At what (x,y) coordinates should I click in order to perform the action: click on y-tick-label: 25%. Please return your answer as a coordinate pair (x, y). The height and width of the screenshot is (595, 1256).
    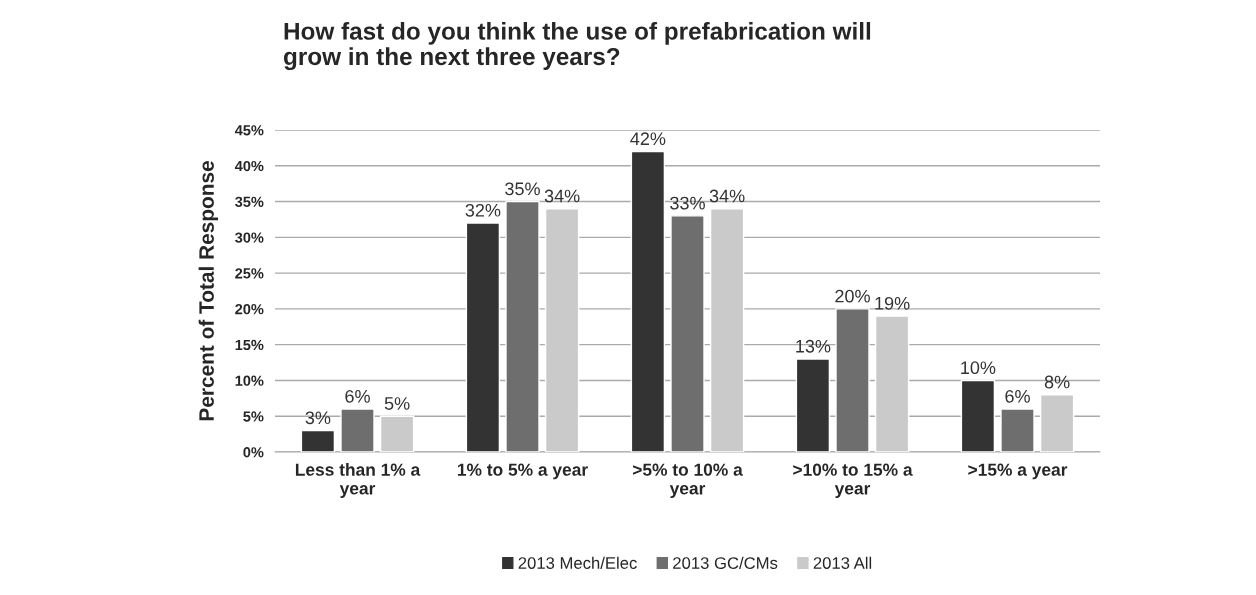
    Looking at the image, I should click on (249, 273).